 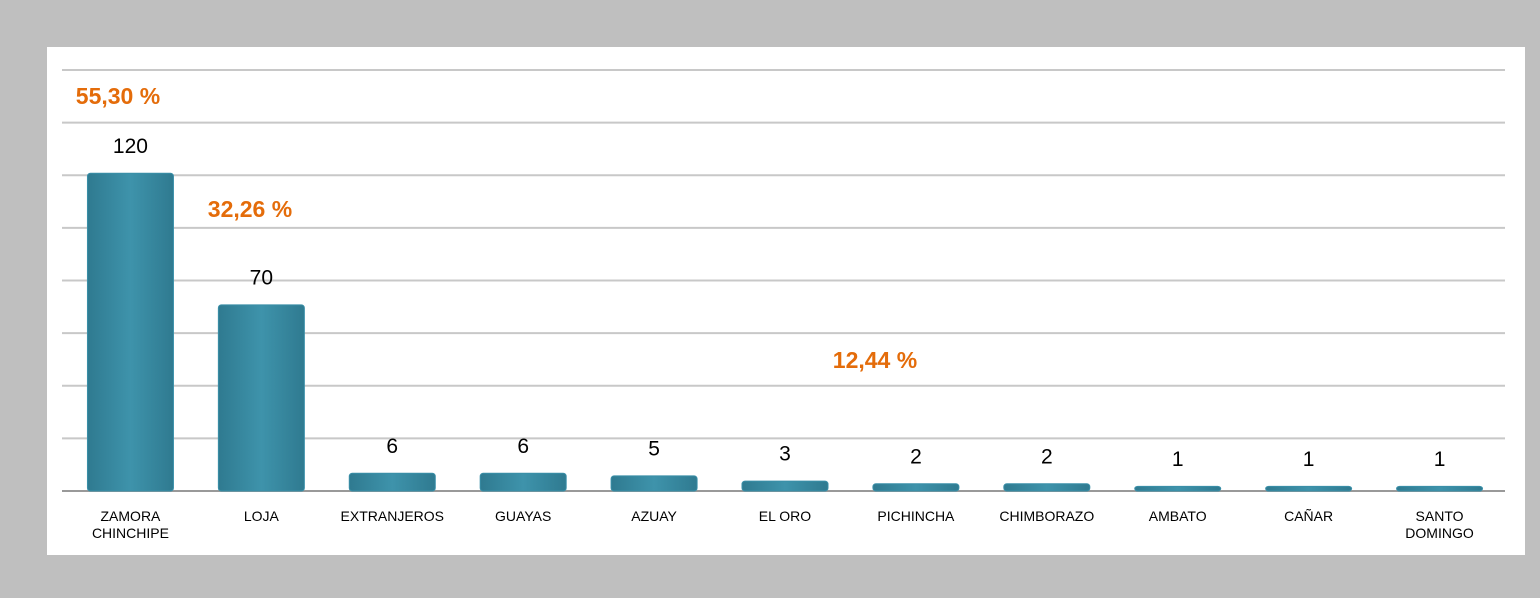 What do you see at coordinates (261, 277) in the screenshot?
I see `value-label: 70` at bounding box center [261, 277].